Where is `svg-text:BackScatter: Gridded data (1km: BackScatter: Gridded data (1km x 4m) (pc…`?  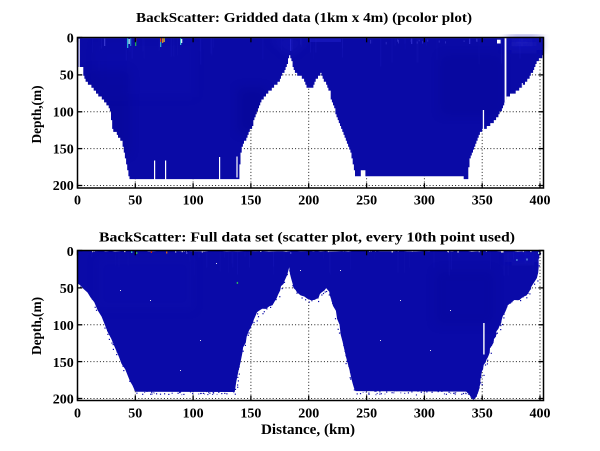 svg-text:BackScatter: Gridded data (1km: BackScatter: Gridded data (1km x 4m) (pc… is located at coordinates (304, 18).